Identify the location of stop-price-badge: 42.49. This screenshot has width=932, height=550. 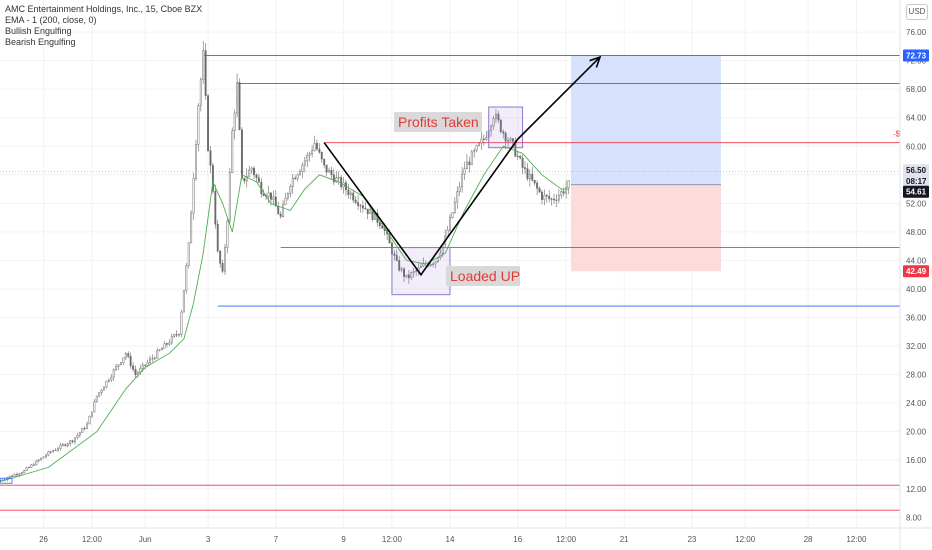
(916, 271).